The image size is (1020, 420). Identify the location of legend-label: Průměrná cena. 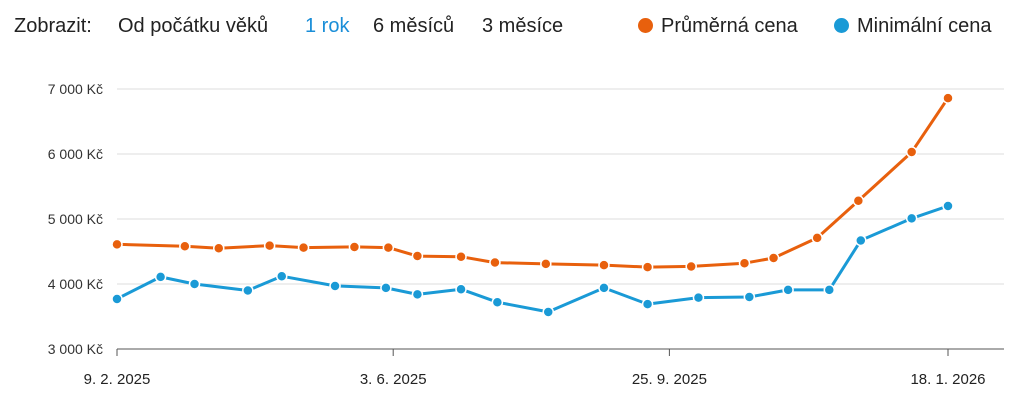
(729, 26).